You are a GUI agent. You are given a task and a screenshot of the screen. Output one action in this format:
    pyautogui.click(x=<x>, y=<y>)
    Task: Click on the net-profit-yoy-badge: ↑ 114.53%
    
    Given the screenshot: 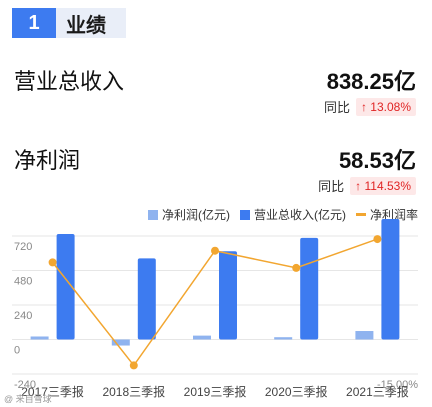 What is the action you would take?
    pyautogui.click(x=383, y=185)
    